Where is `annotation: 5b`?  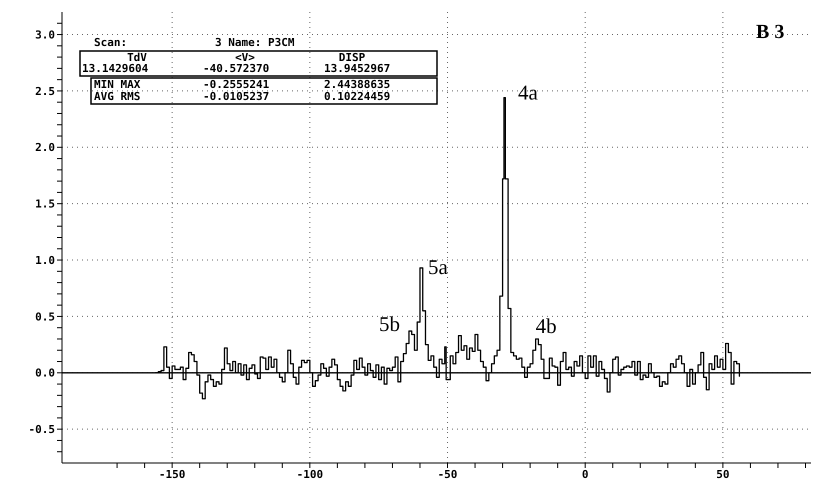
annotation: 5b is located at coordinates (389, 324).